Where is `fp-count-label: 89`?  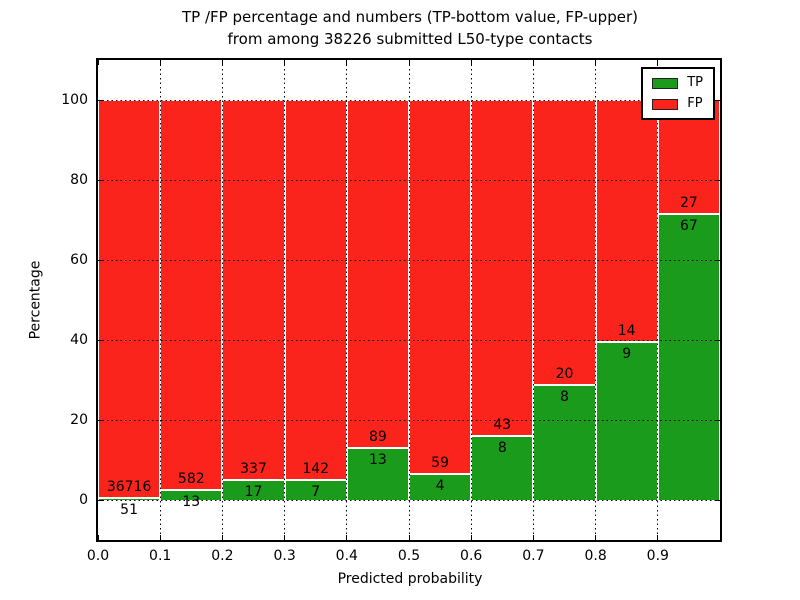
fp-count-label: 89 is located at coordinates (377, 437).